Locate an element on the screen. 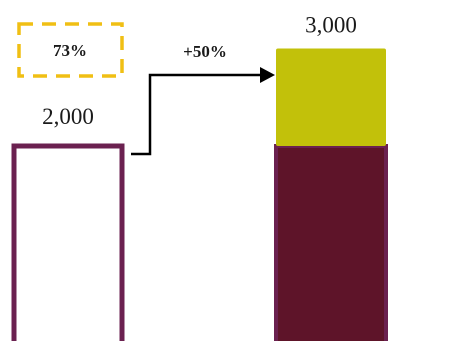  growth-arrow-head-icon is located at coordinates (267, 75).